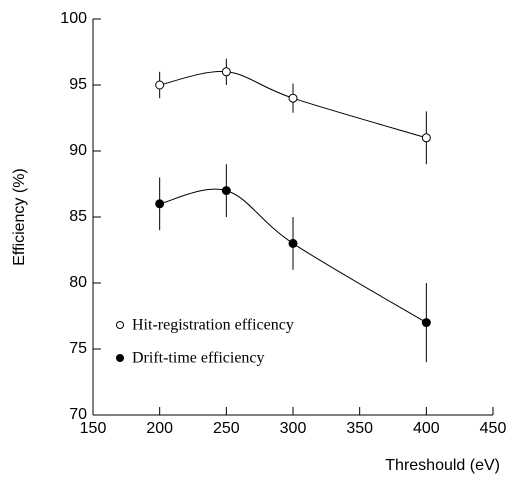 The height and width of the screenshot is (477, 518). I want to click on legend-label: Drift-time efficiency, so click(198, 358).